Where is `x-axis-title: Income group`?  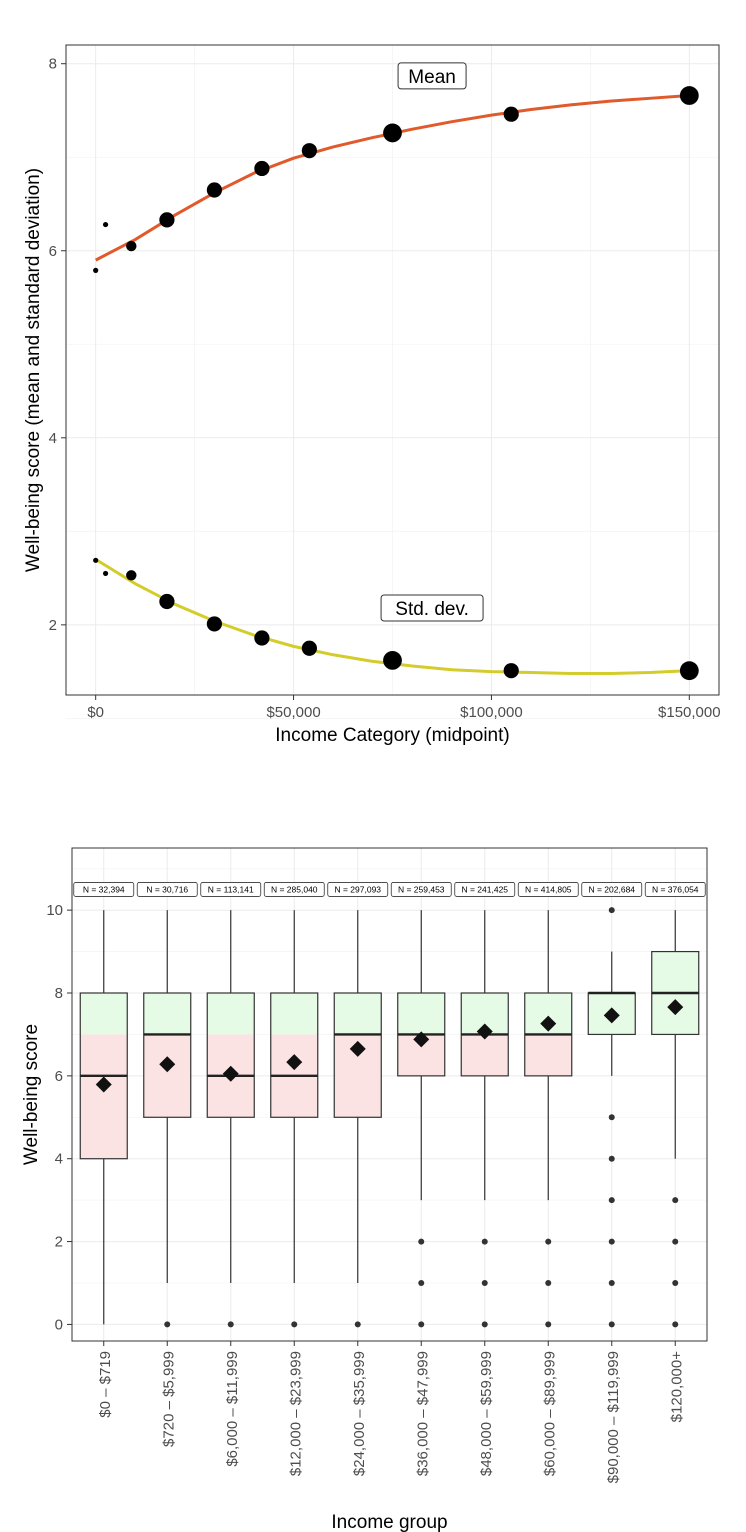
x-axis-title: Income group is located at coordinates (389, 1522).